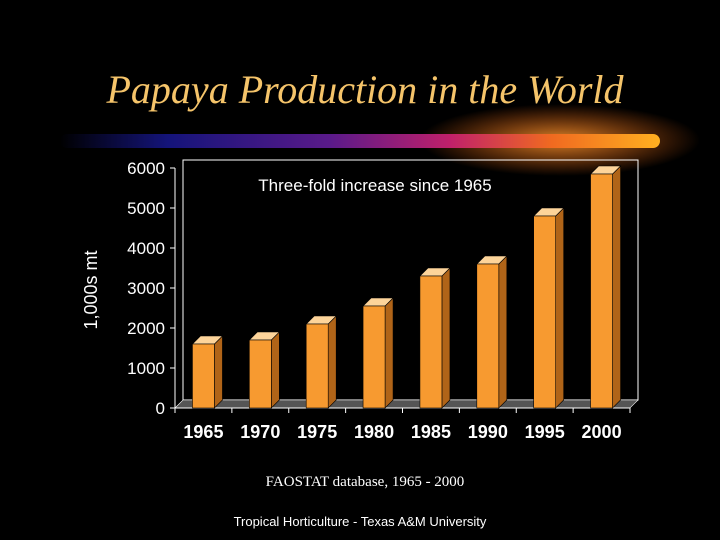 The height and width of the screenshot is (540, 720). I want to click on swoosh-band, so click(360, 141).